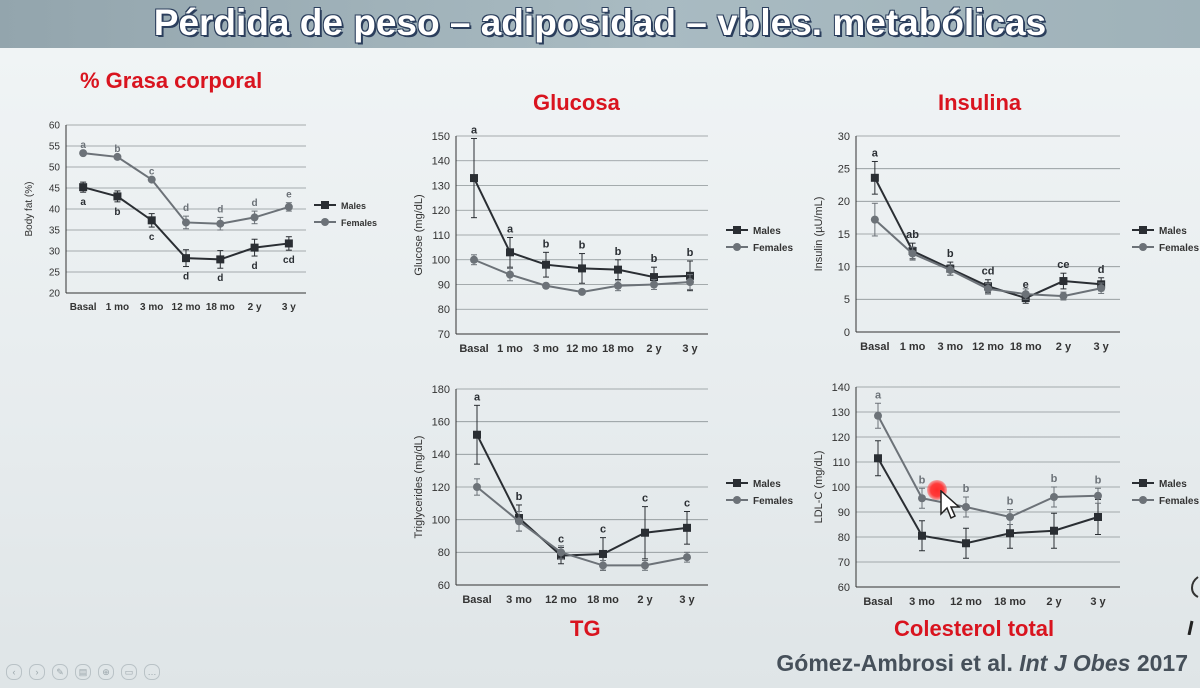 This screenshot has height=688, width=1200. I want to click on x-tick-label: 2 y, so click(645, 600).